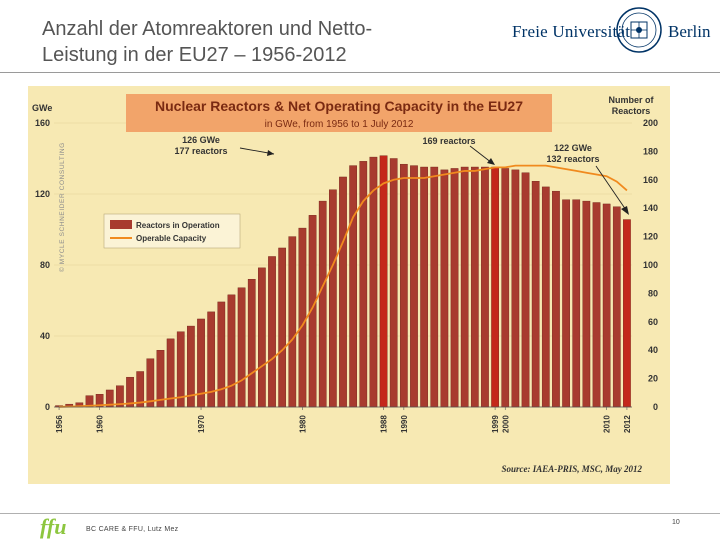 The width and height of the screenshot is (720, 540). Describe the element at coordinates (194, 55) in the screenshot. I see `title-line-2: Leistung in der EU27 – 1956-2012` at that location.